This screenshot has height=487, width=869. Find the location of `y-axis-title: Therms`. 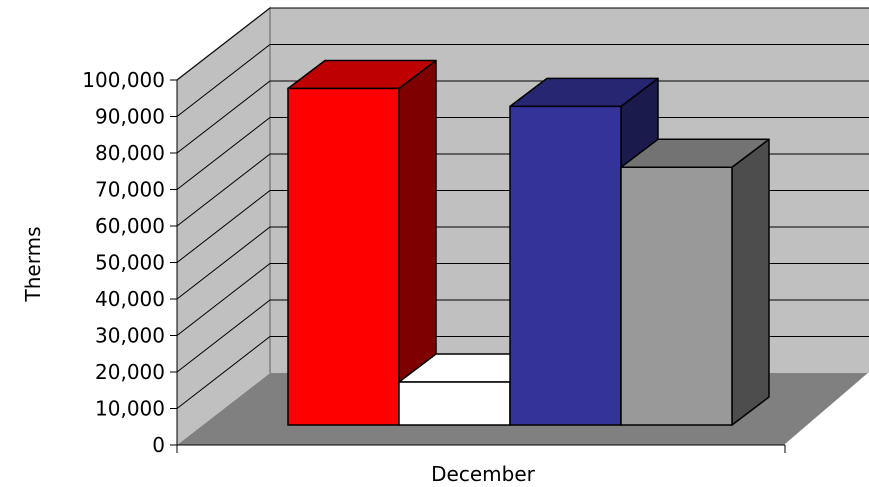

y-axis-title: Therms is located at coordinates (33, 265).